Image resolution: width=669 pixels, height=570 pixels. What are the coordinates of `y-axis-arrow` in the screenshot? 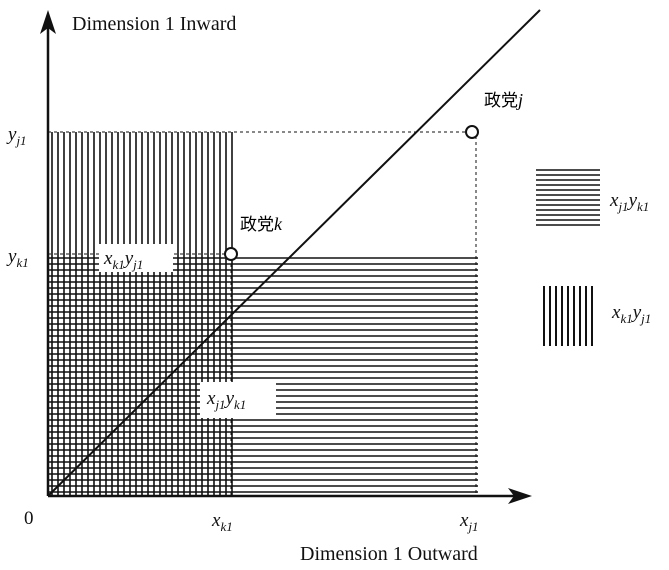 It's located at (48, 22).